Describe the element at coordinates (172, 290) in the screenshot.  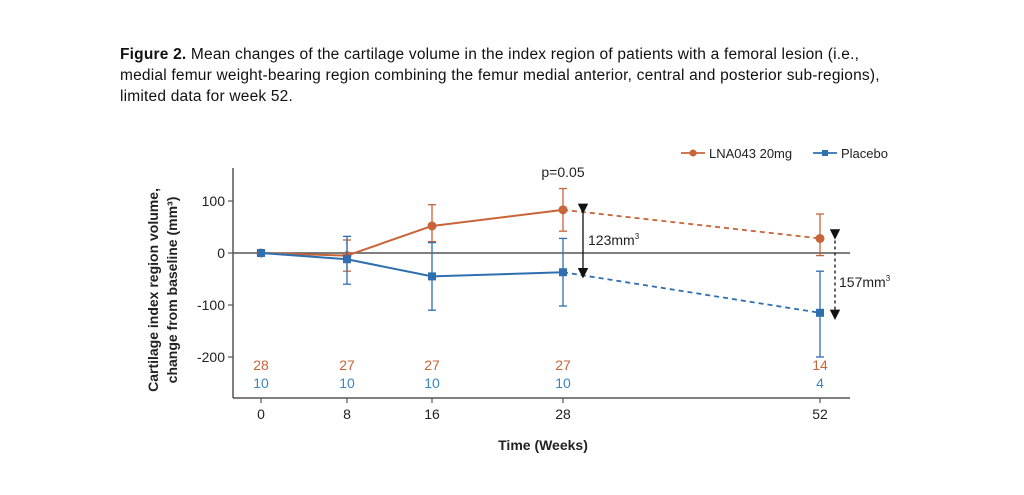
I see `y-axis-title-line2: change from baseline (mm³)` at that location.